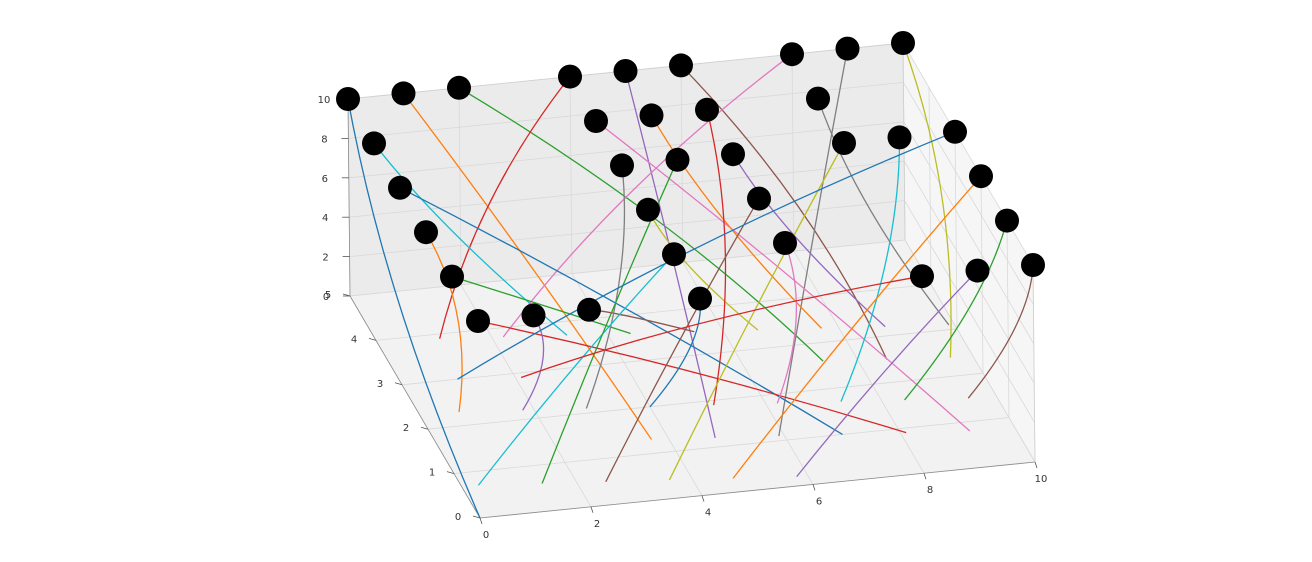 The image size is (1312, 562). Describe the element at coordinates (324, 139) in the screenshot. I see `z-tick-label: 8` at that location.